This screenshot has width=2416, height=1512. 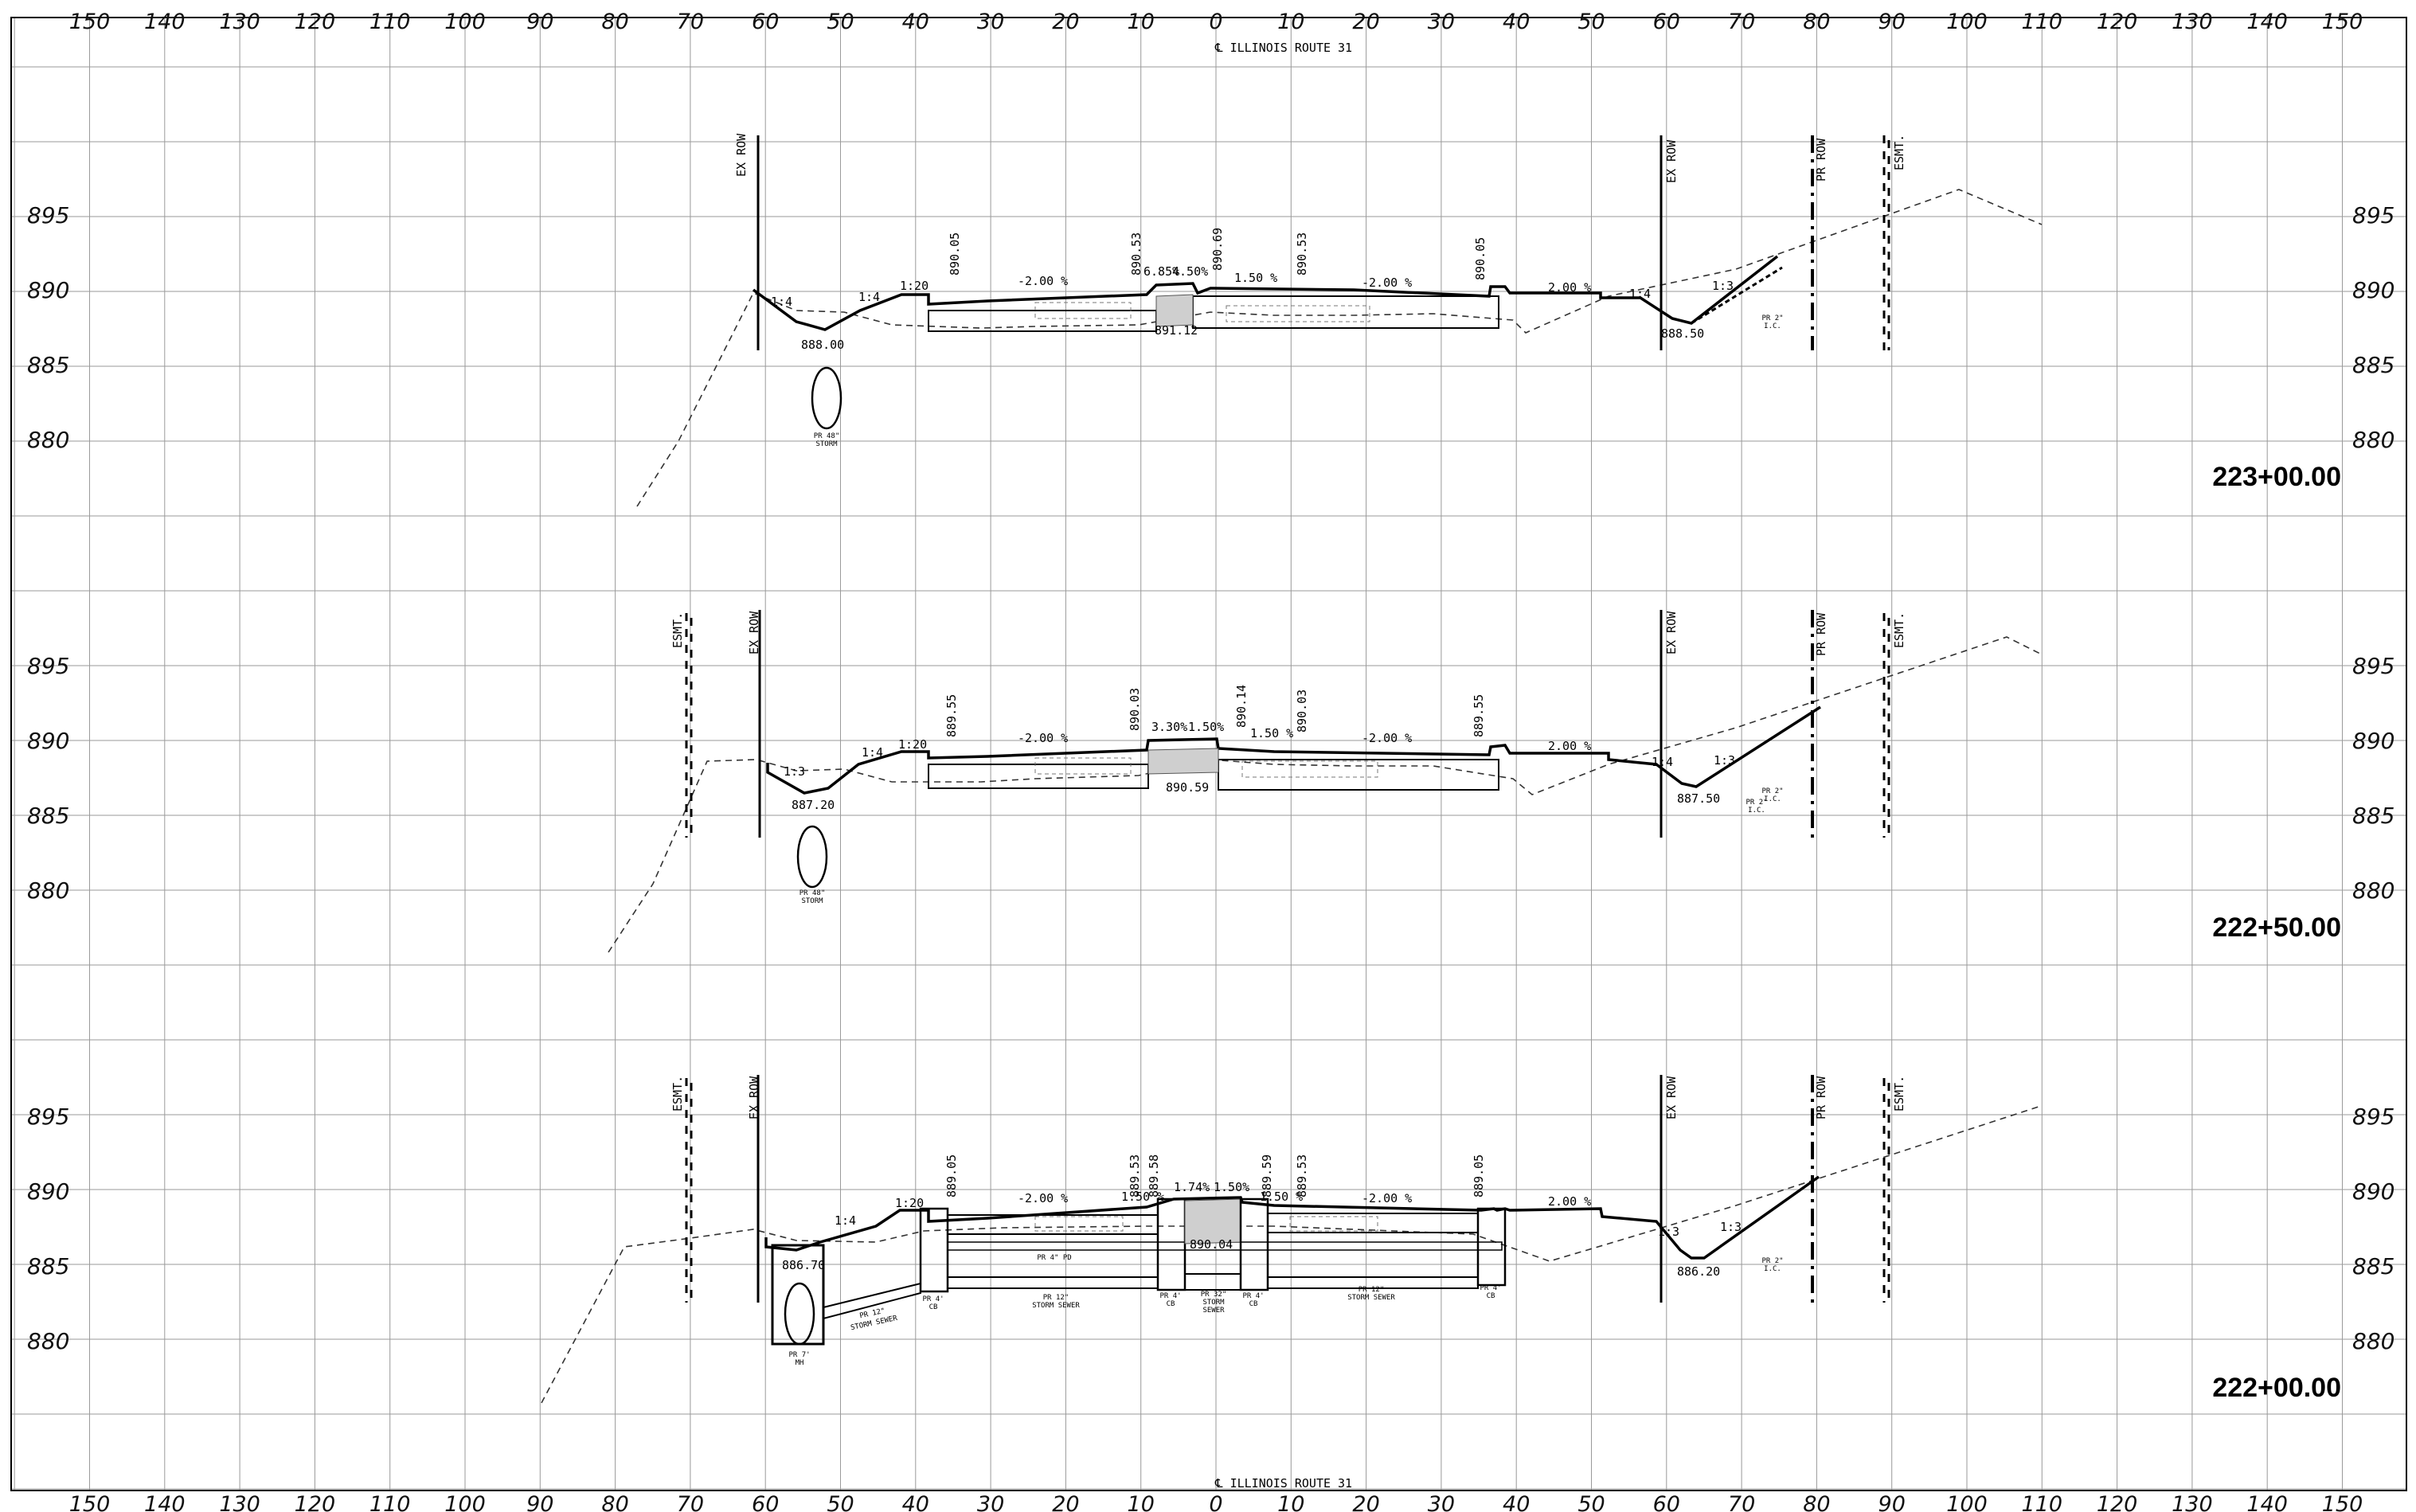 I want to click on top-axis-tick-label: 90, so click(x=1892, y=22).